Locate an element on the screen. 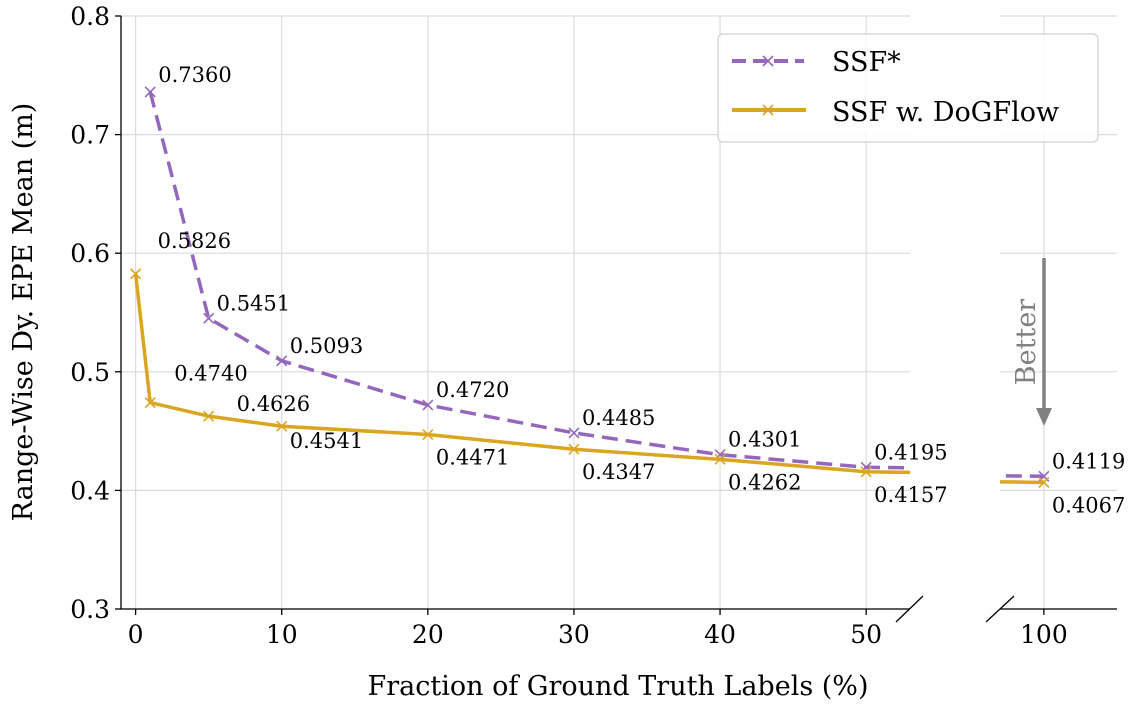 The image size is (1144, 710). data-label: 0.4301 is located at coordinates (764, 440).